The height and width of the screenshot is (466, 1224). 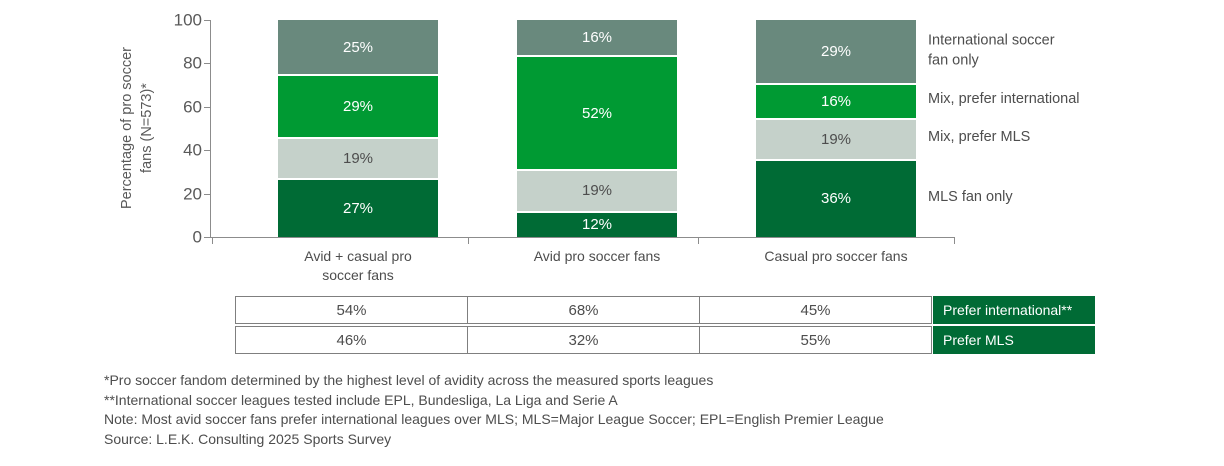 I want to click on legend-item: MLS fan only, so click(x=970, y=197).